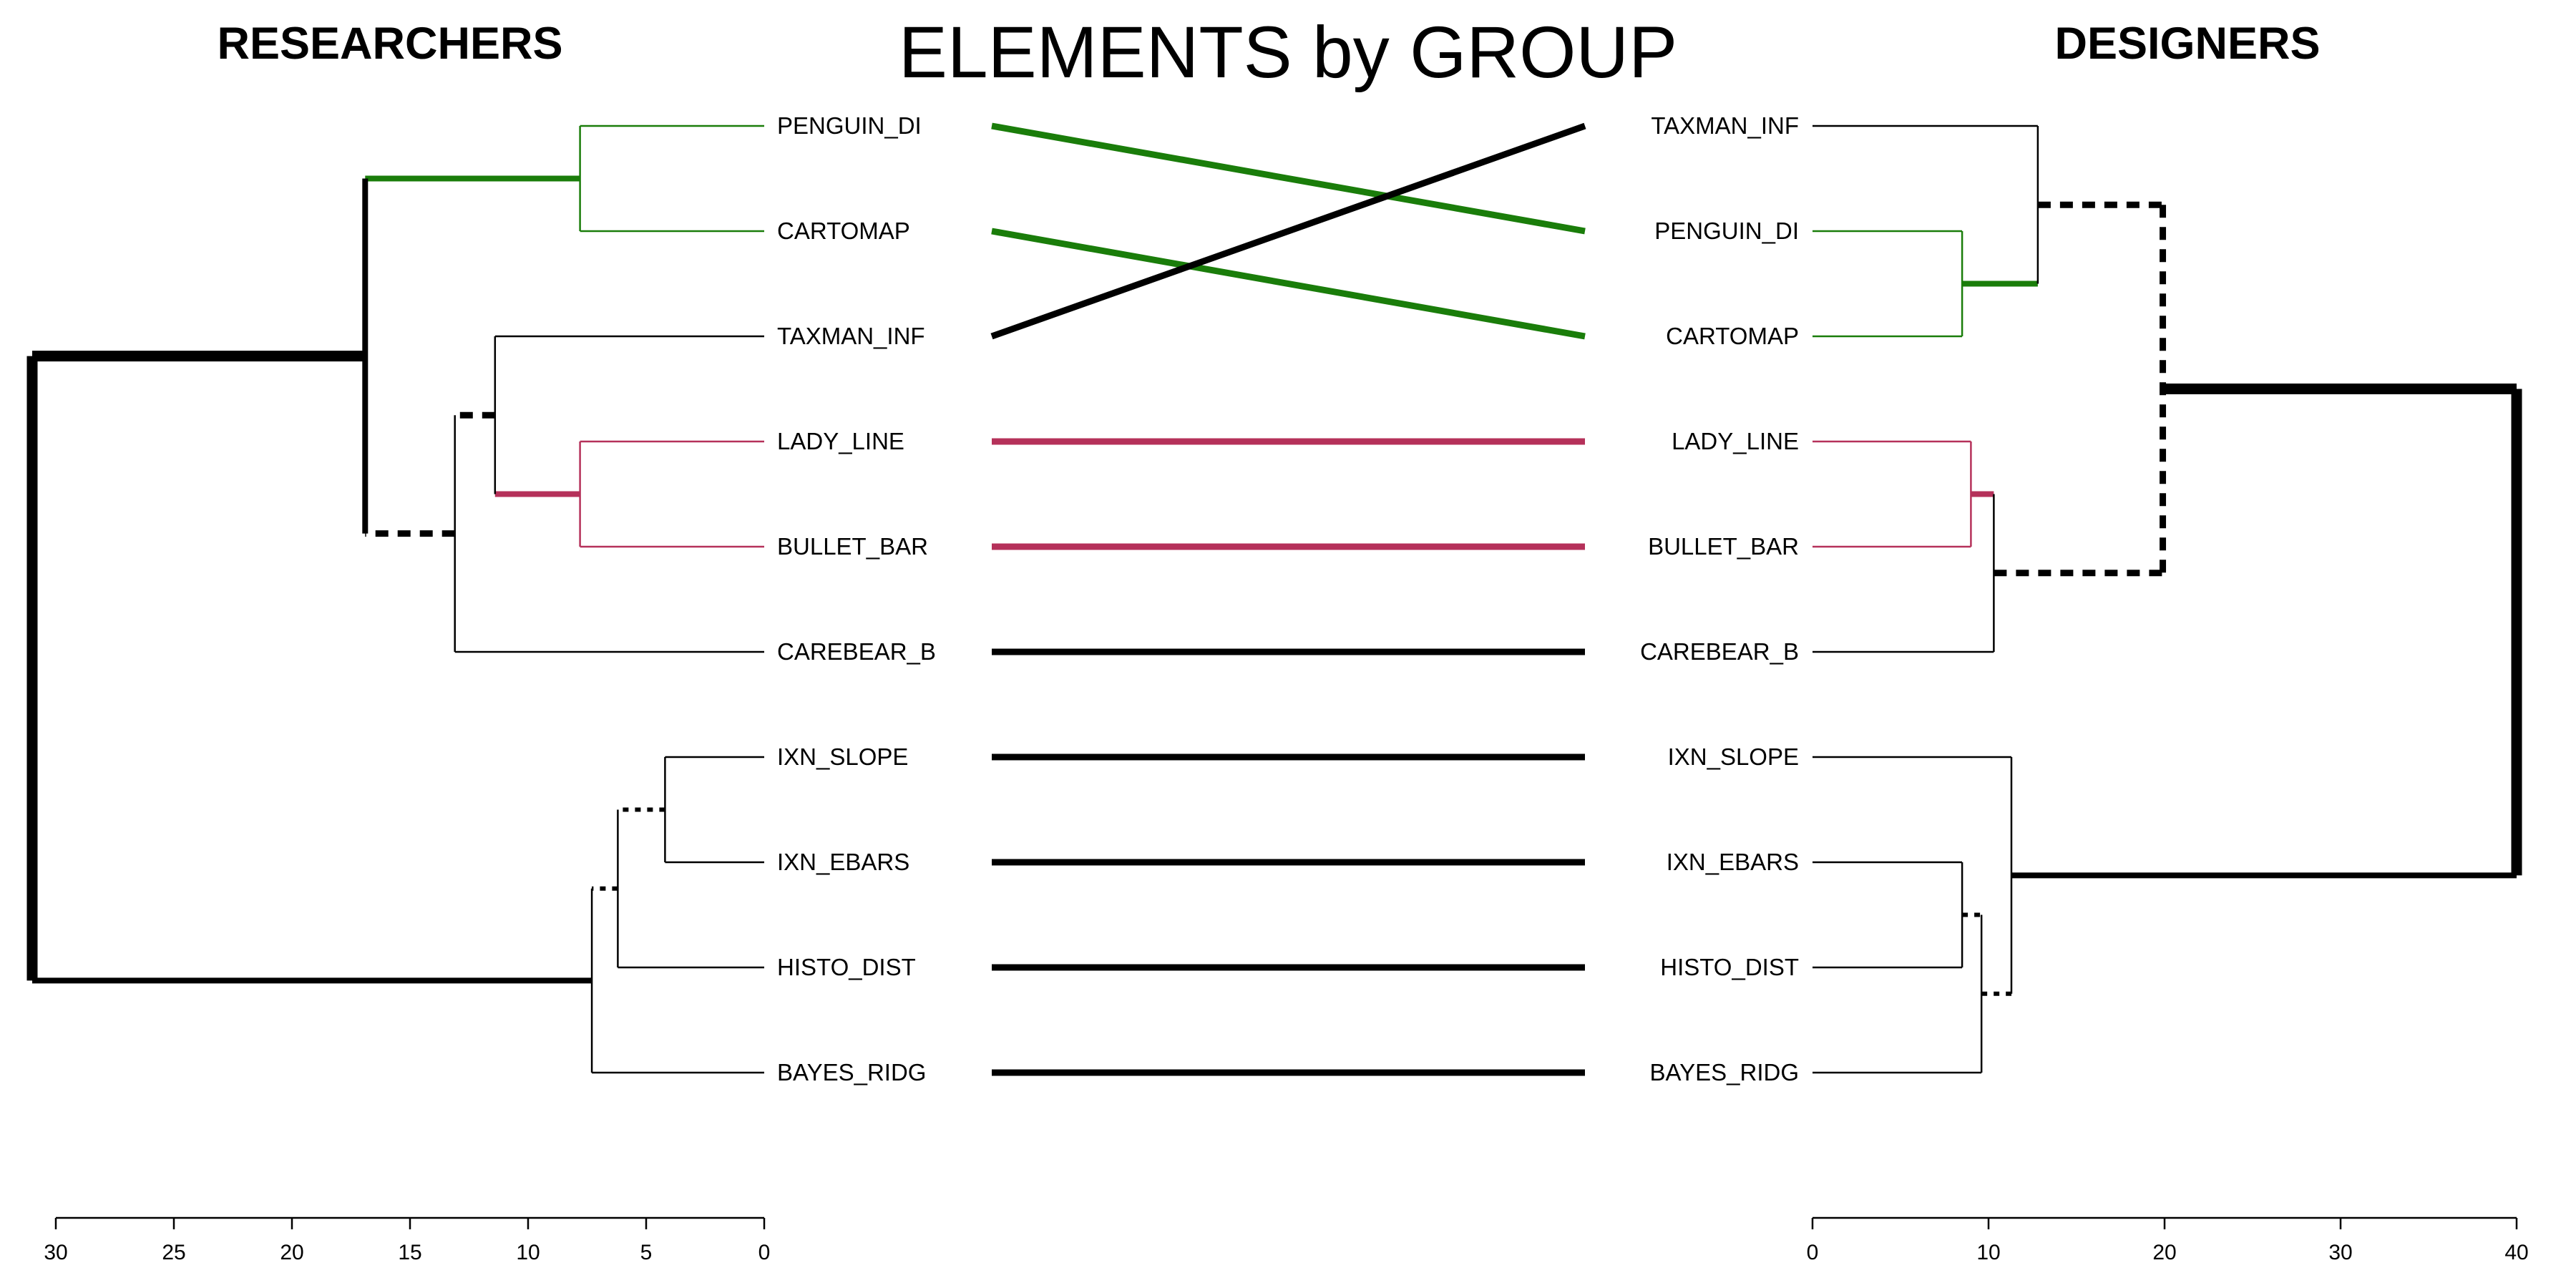 The width and height of the screenshot is (2576, 1288). What do you see at coordinates (2187, 44) in the screenshot?
I see `right-panel-title: DESIGNERS` at bounding box center [2187, 44].